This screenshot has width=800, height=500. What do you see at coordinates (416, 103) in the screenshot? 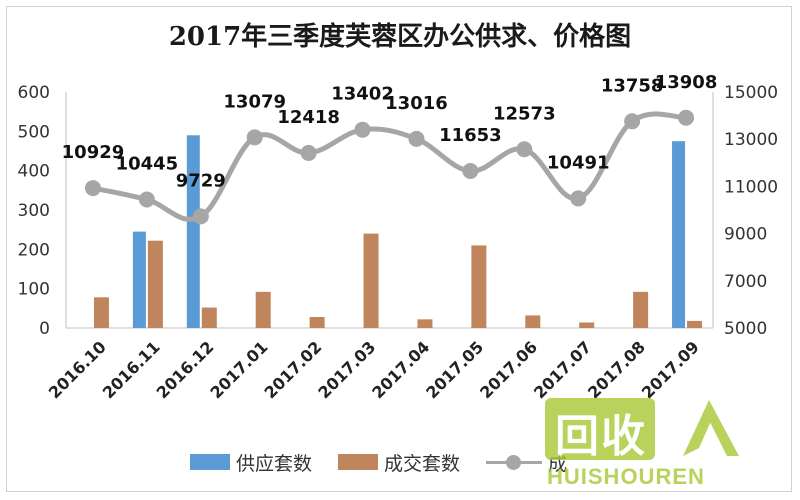
I see `price-data-label: 13016` at bounding box center [416, 103].